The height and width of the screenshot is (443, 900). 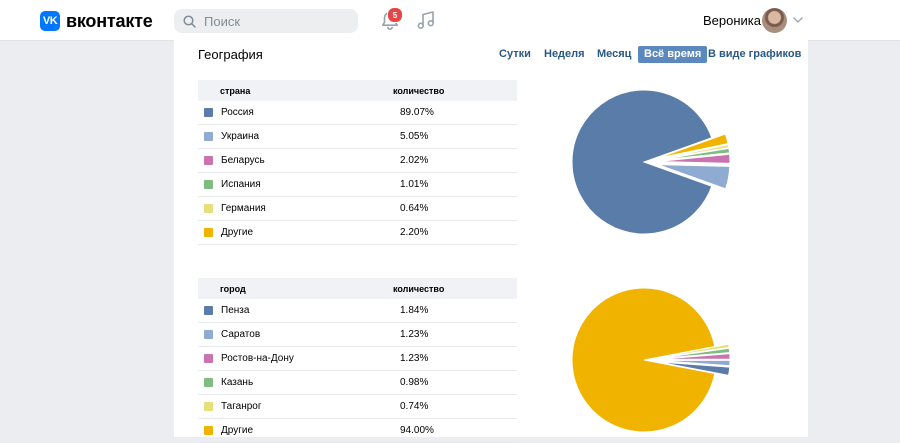 I want to click on countries-pie-chart, so click(x=651, y=162).